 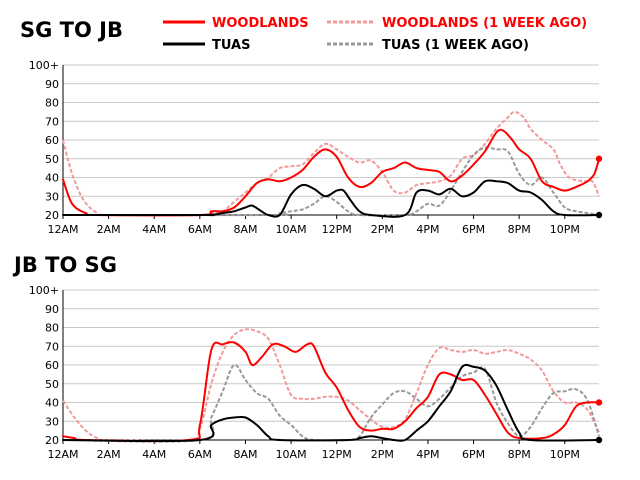 I want to click on jb-to-sg-x-tick-label: 6AM, so click(x=200, y=454).